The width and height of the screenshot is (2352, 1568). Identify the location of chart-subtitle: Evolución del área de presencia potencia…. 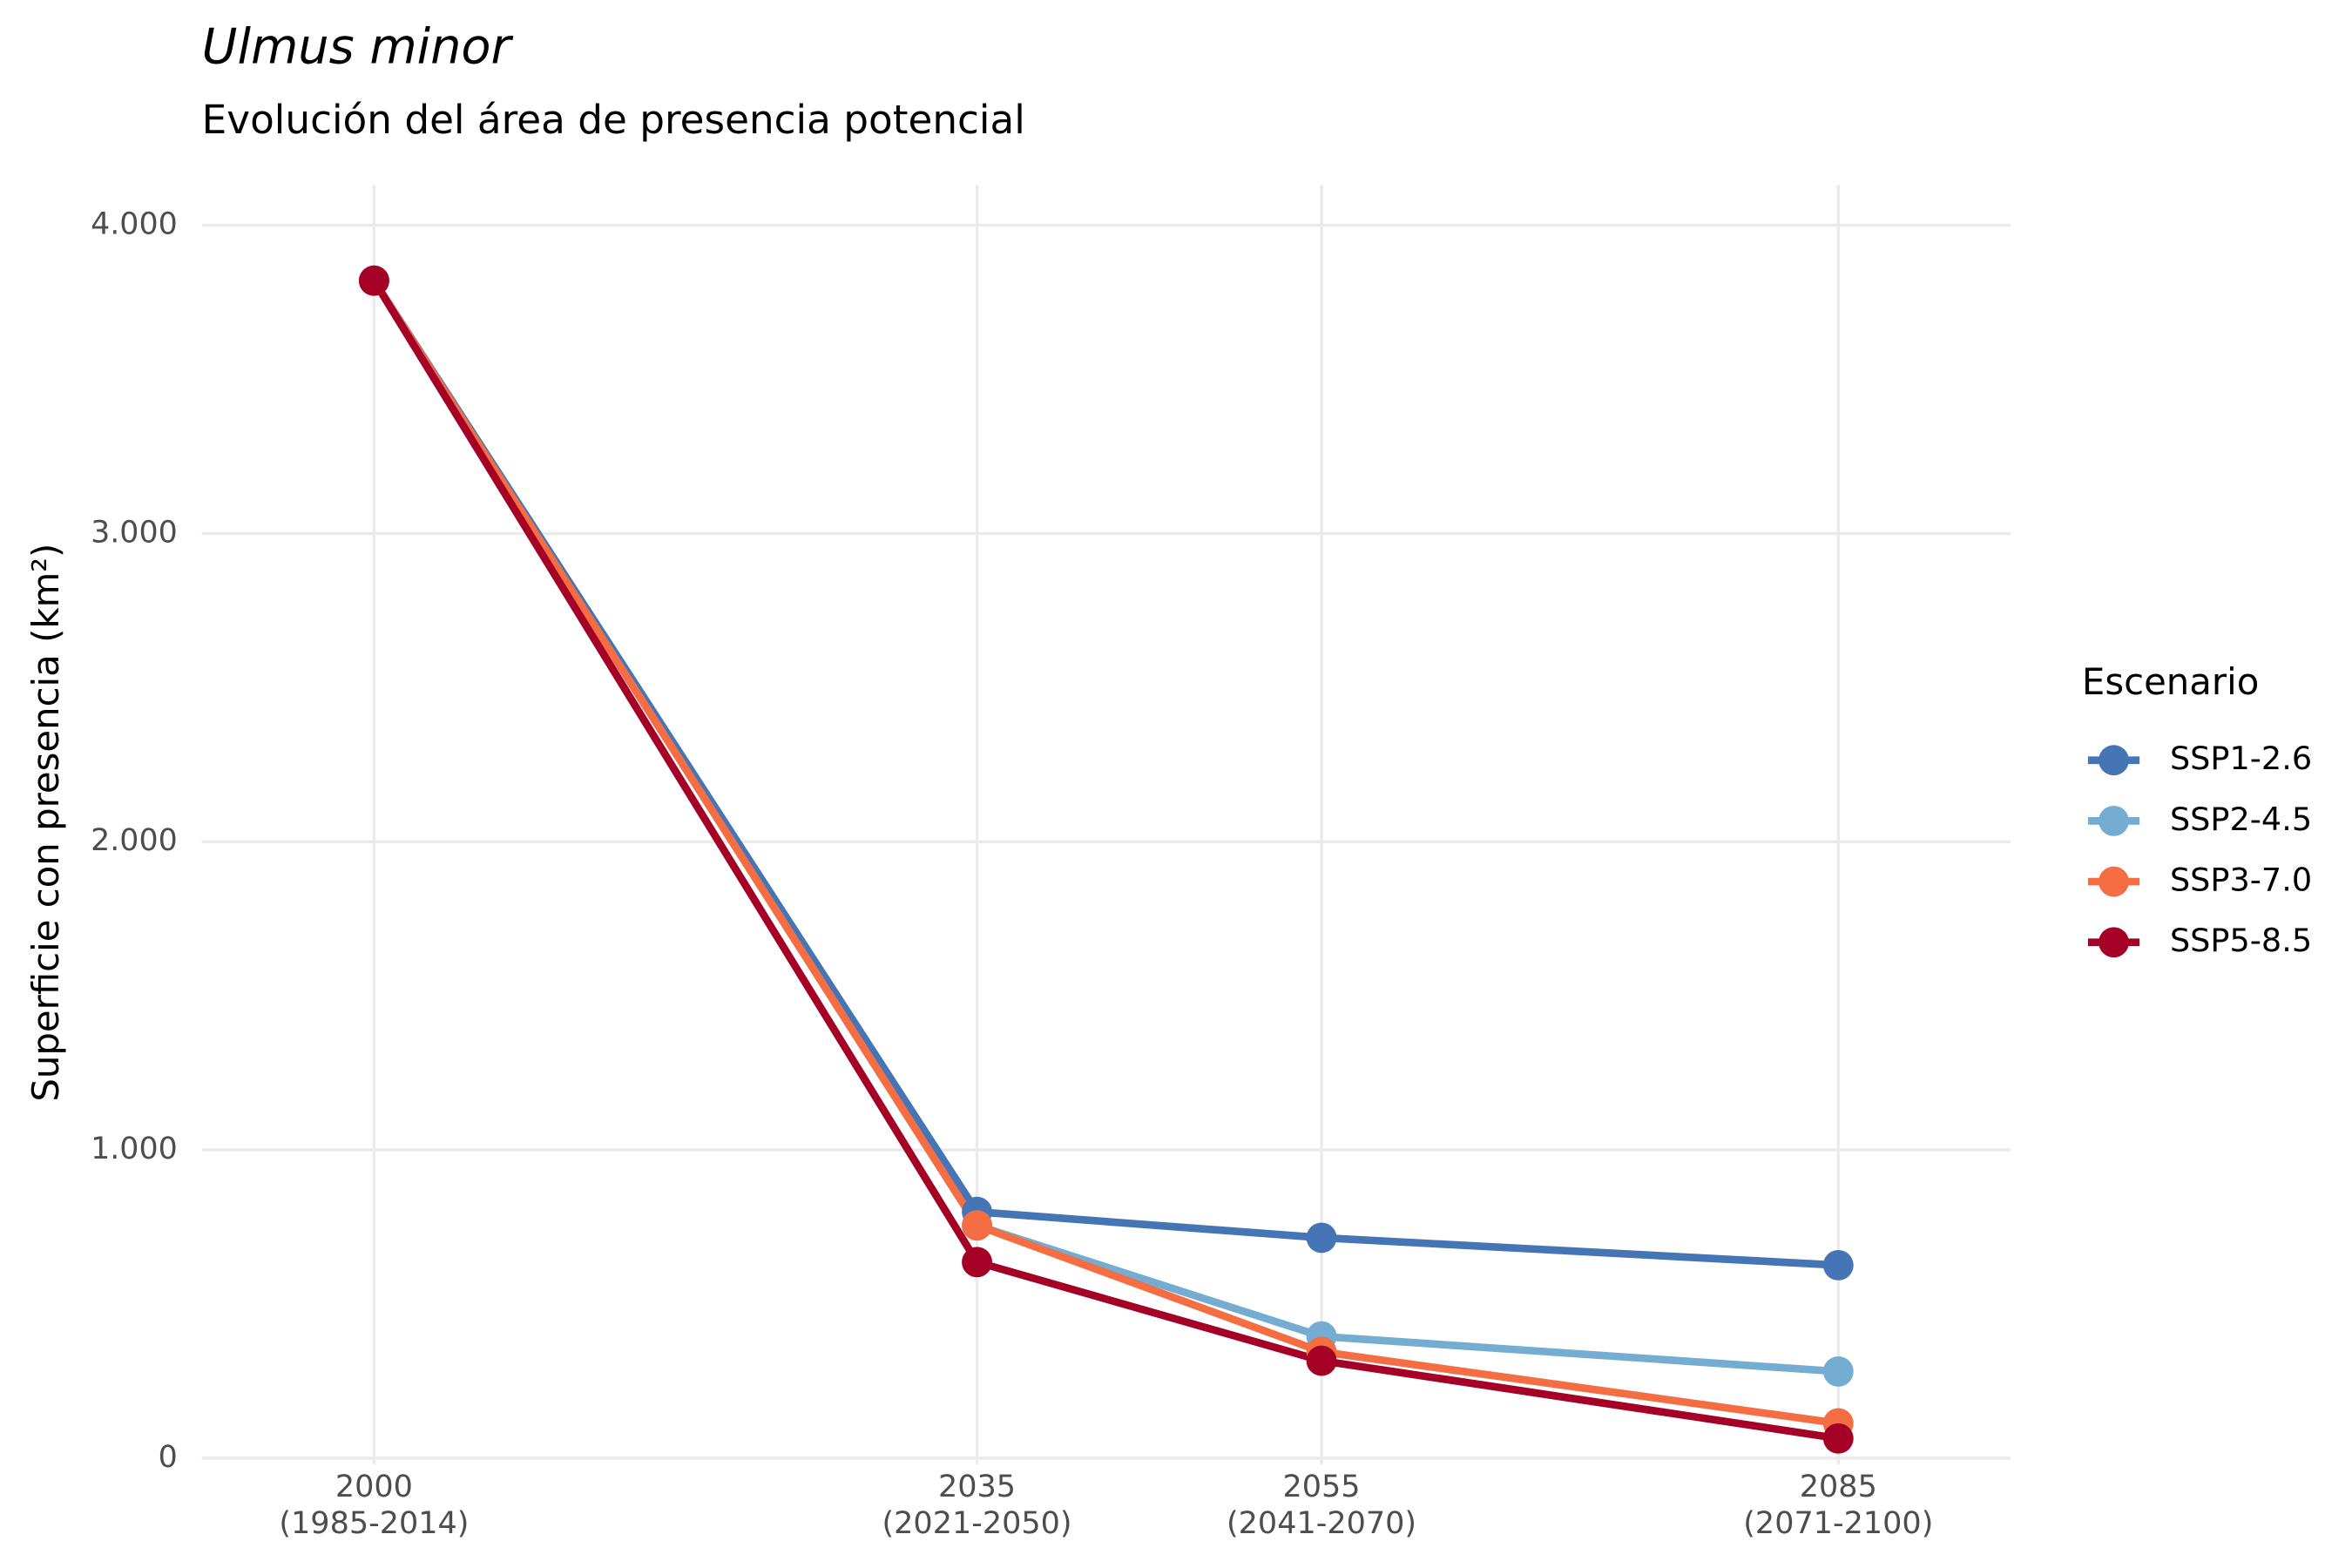
(613, 120).